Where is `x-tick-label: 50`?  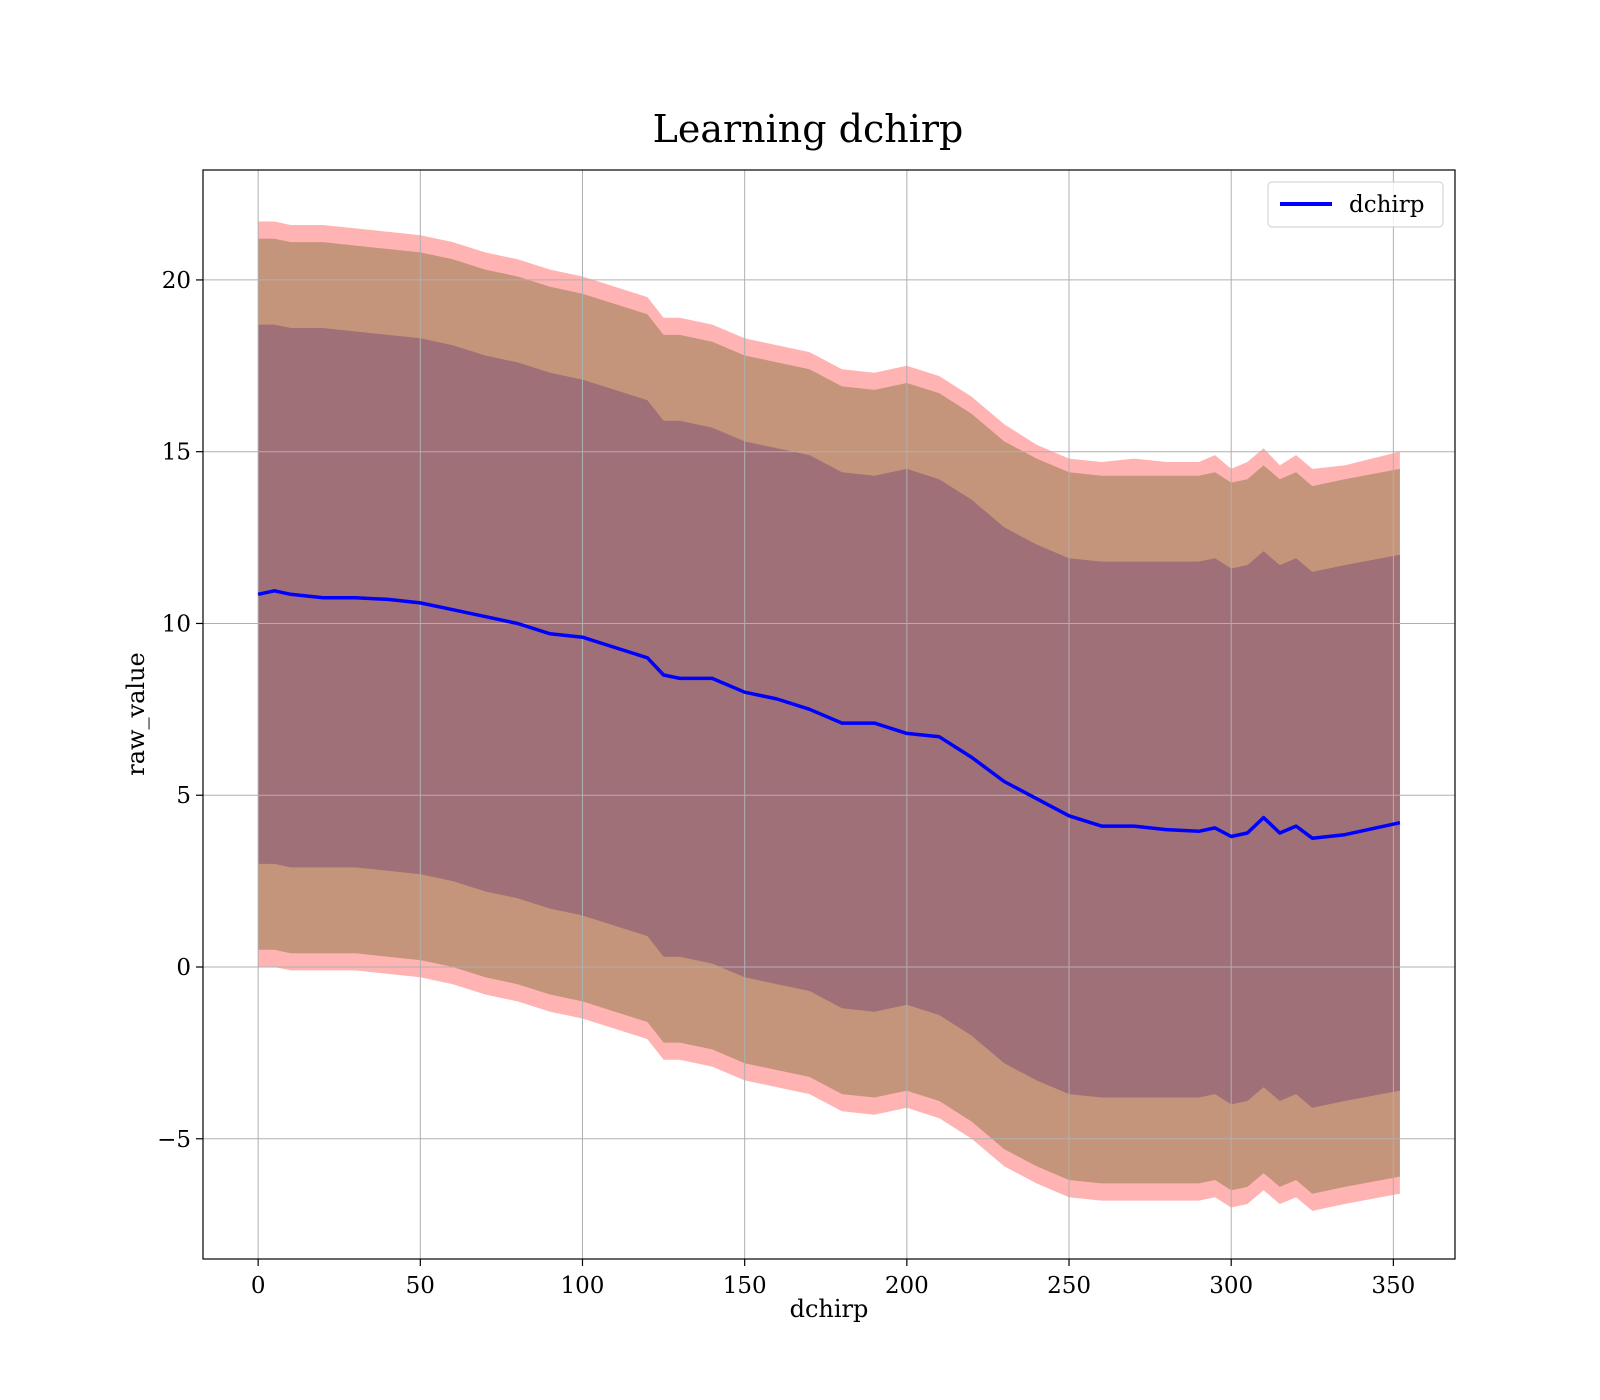
x-tick-label: 50 is located at coordinates (420, 1286).